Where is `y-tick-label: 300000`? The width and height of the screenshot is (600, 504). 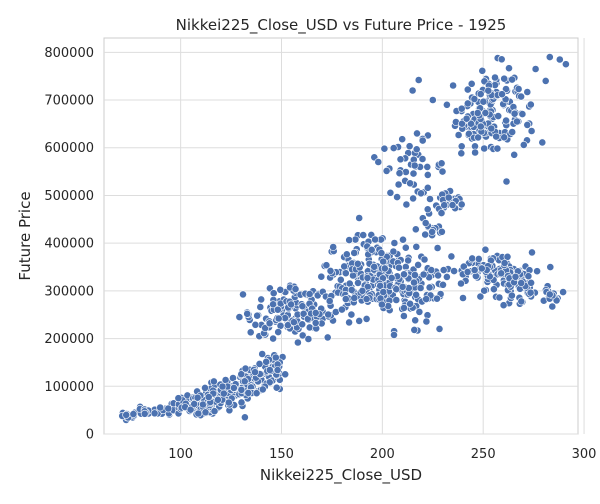
y-tick-label: 300000 is located at coordinates (69, 291).